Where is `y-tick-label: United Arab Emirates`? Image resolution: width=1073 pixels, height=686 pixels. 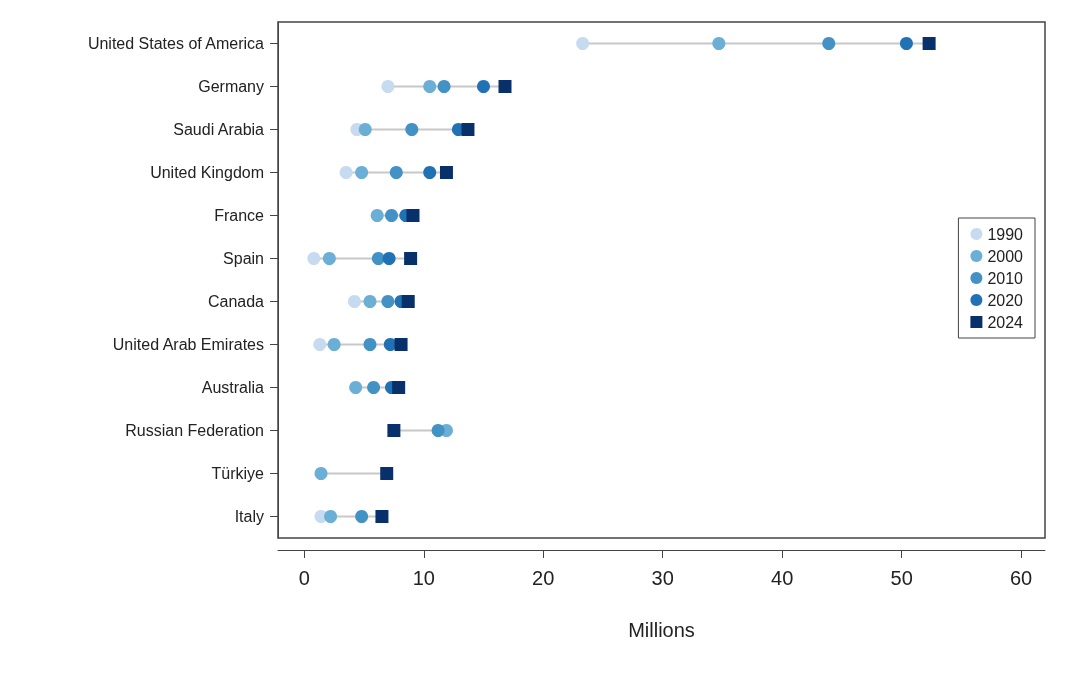
y-tick-label: United Arab Emirates is located at coordinates (188, 344).